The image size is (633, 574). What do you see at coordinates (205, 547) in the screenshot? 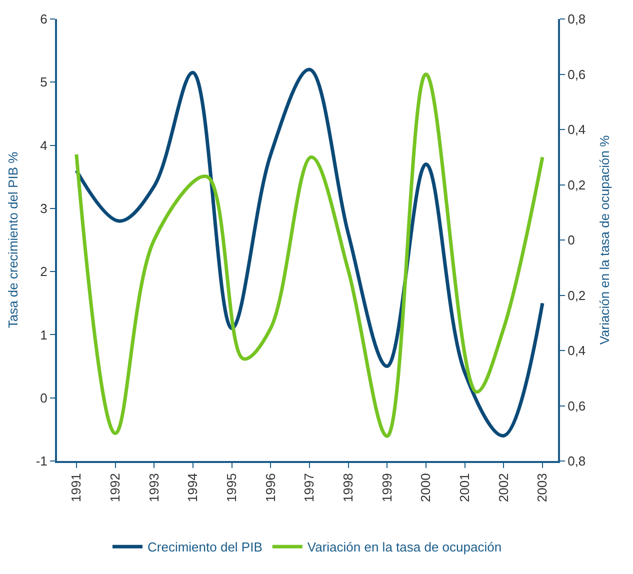
I see `legend-label: Crecimiento del PIB` at bounding box center [205, 547].